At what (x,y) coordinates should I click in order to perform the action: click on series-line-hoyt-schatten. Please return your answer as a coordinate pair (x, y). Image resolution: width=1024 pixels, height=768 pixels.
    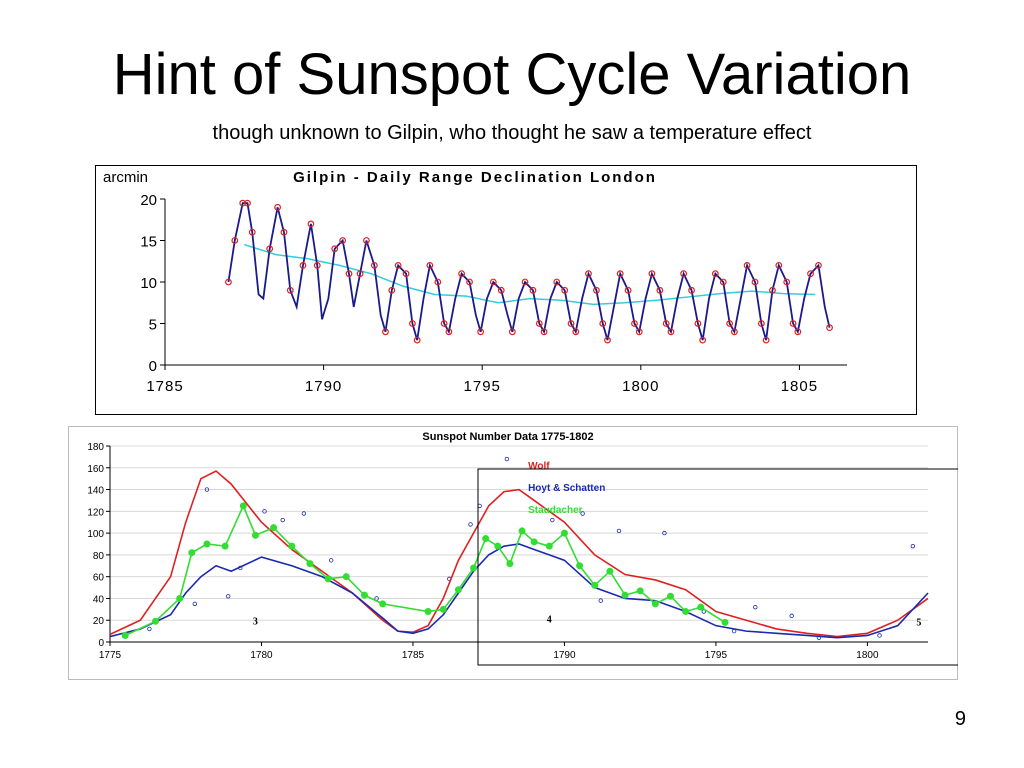
    Looking at the image, I should click on (519, 591).